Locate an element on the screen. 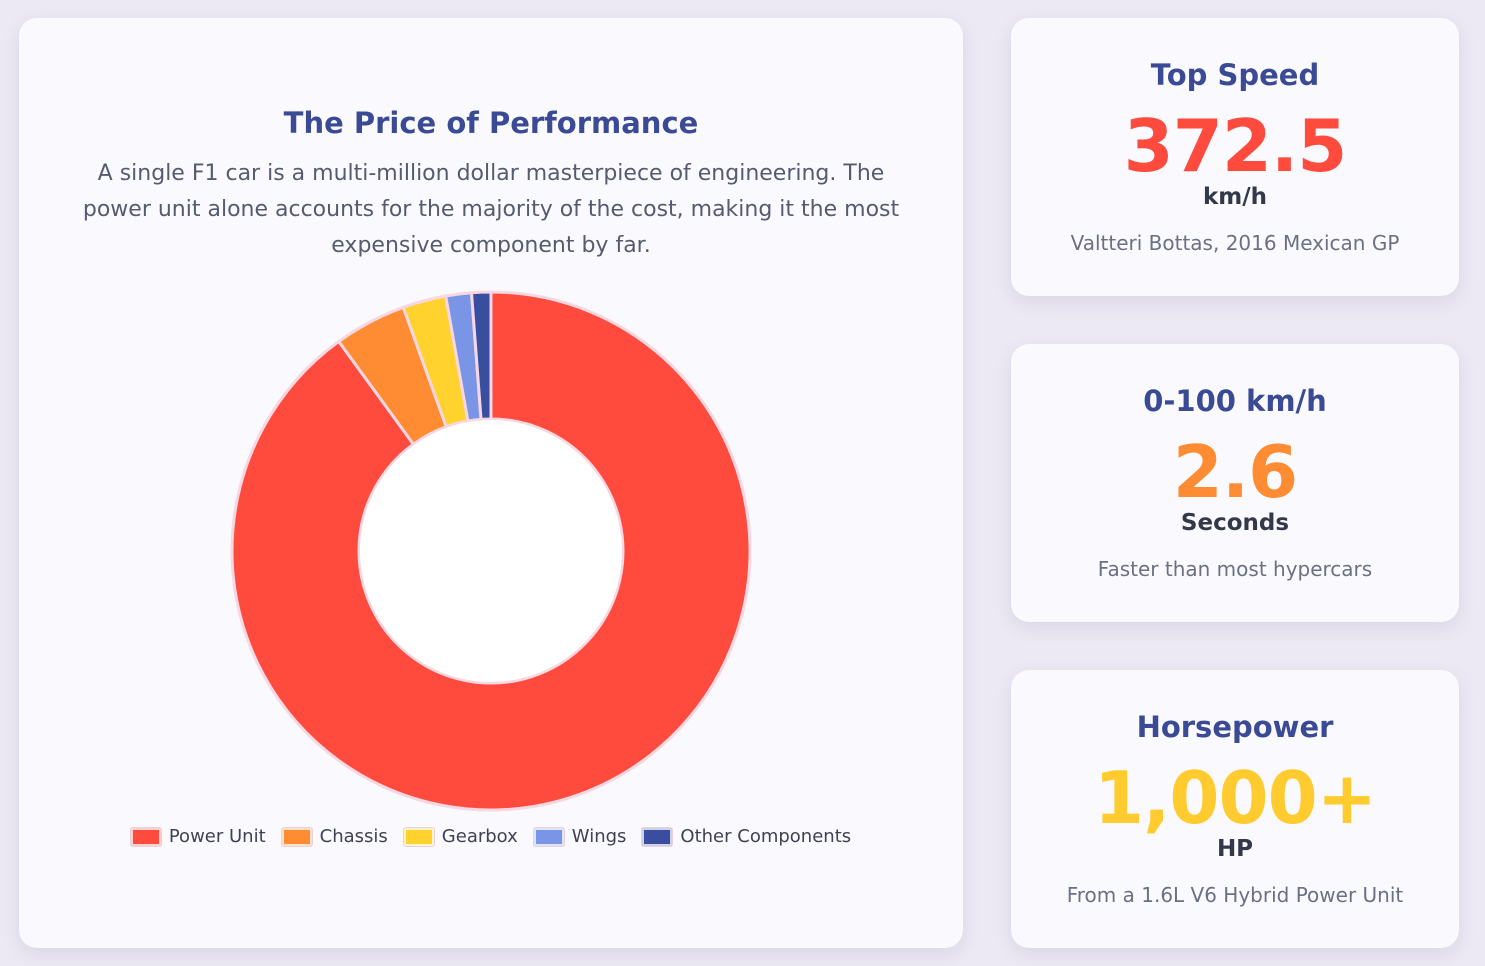  legend-item-other-components: Other Components is located at coordinates (746, 836).